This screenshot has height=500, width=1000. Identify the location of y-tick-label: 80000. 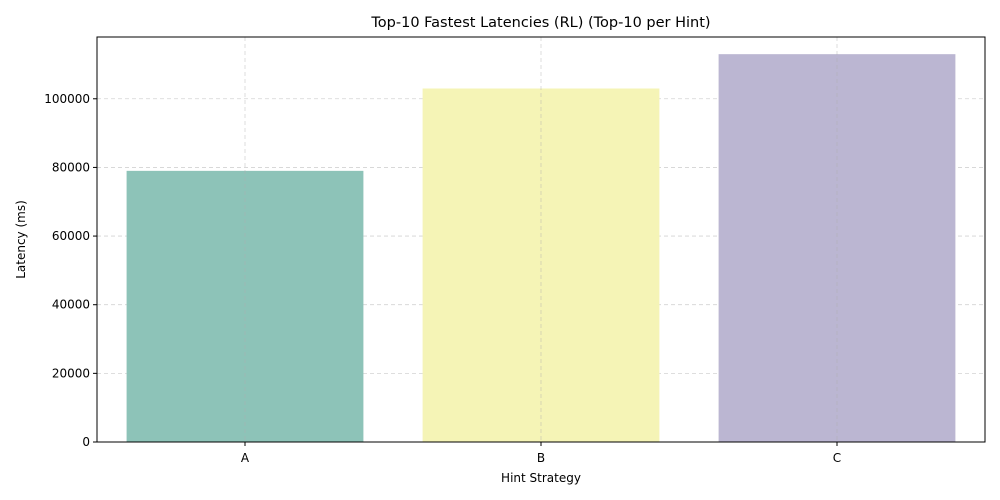
(71, 167).